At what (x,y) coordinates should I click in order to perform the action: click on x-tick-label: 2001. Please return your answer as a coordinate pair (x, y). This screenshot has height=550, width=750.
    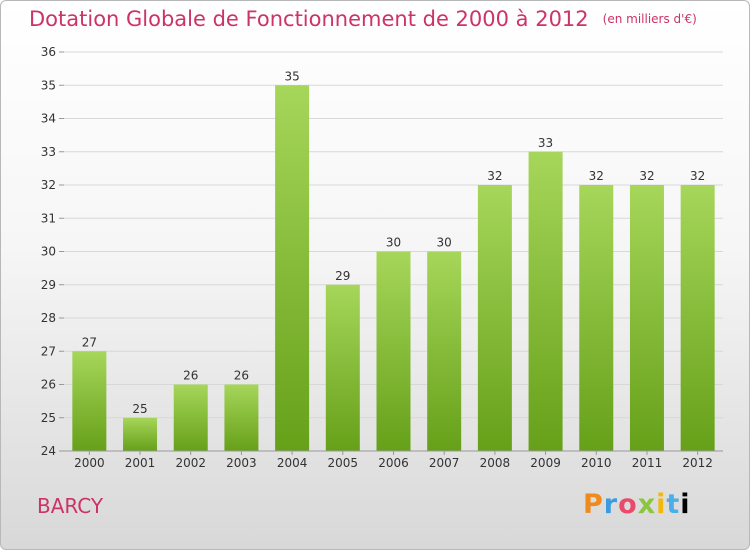
    Looking at the image, I should click on (140, 463).